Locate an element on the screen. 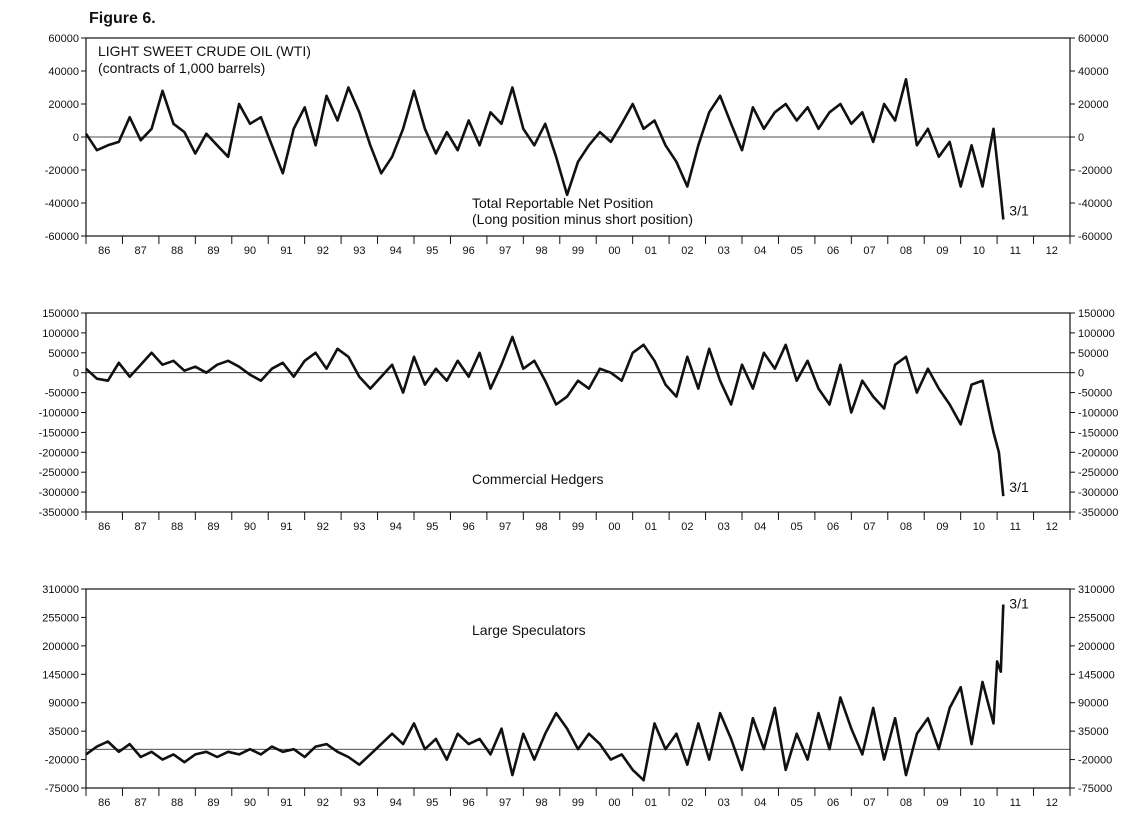  panel-3-year-label: 92 is located at coordinates (323, 803).